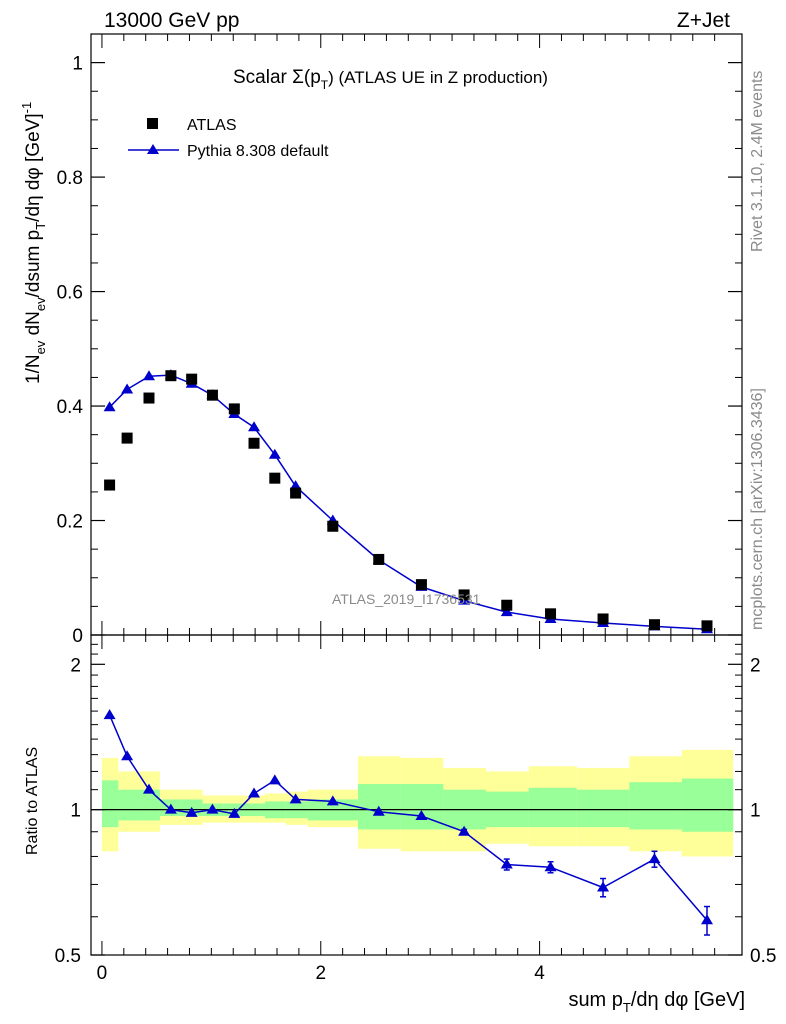 Image resolution: width=786 pixels, height=1024 pixels. Describe the element at coordinates (77, 636) in the screenshot. I see `main-y-tick-label: 0` at that location.